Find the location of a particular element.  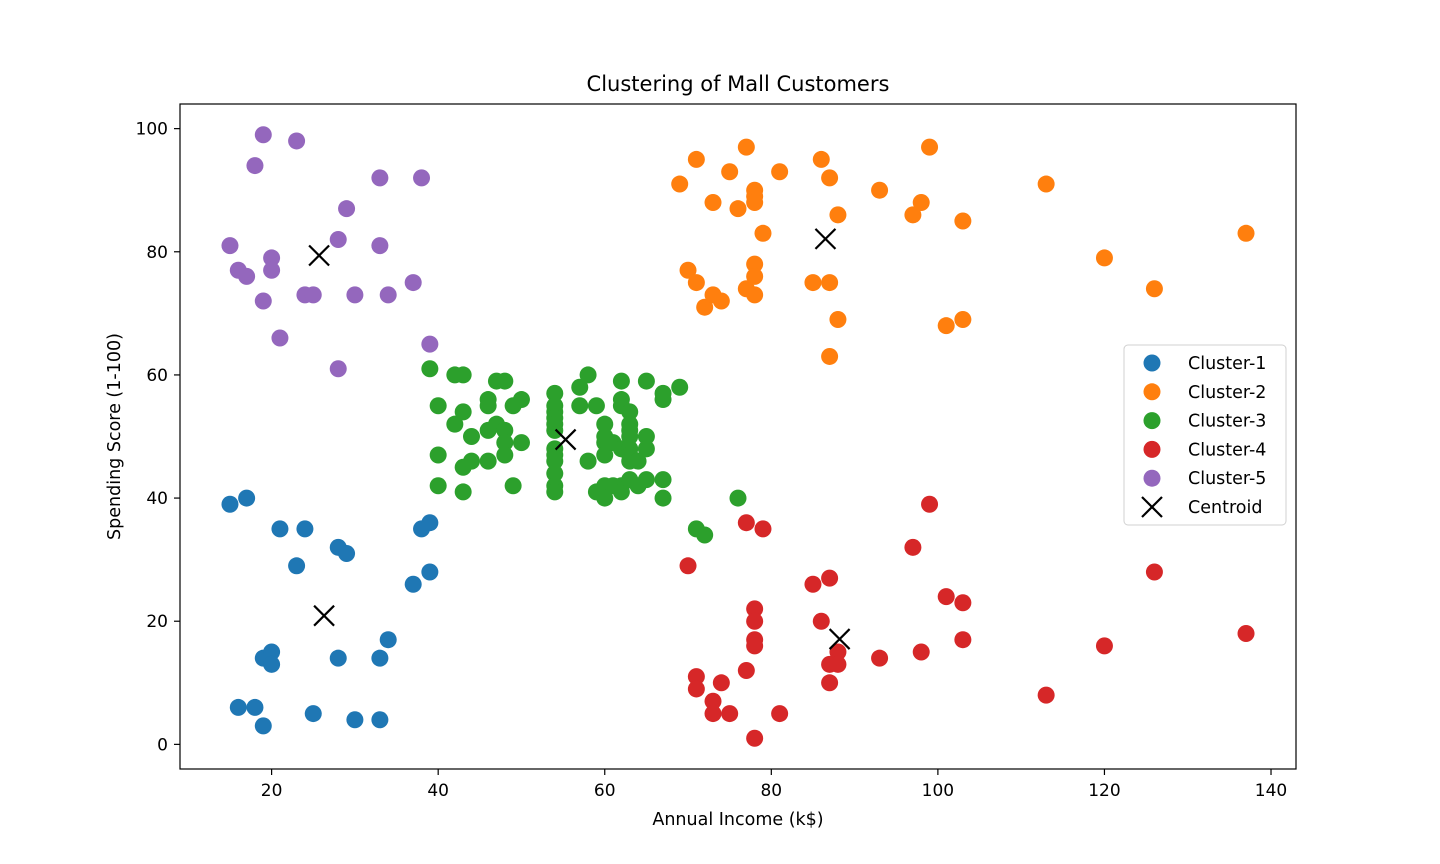

legend-label: Centroid is located at coordinates (1225, 508).